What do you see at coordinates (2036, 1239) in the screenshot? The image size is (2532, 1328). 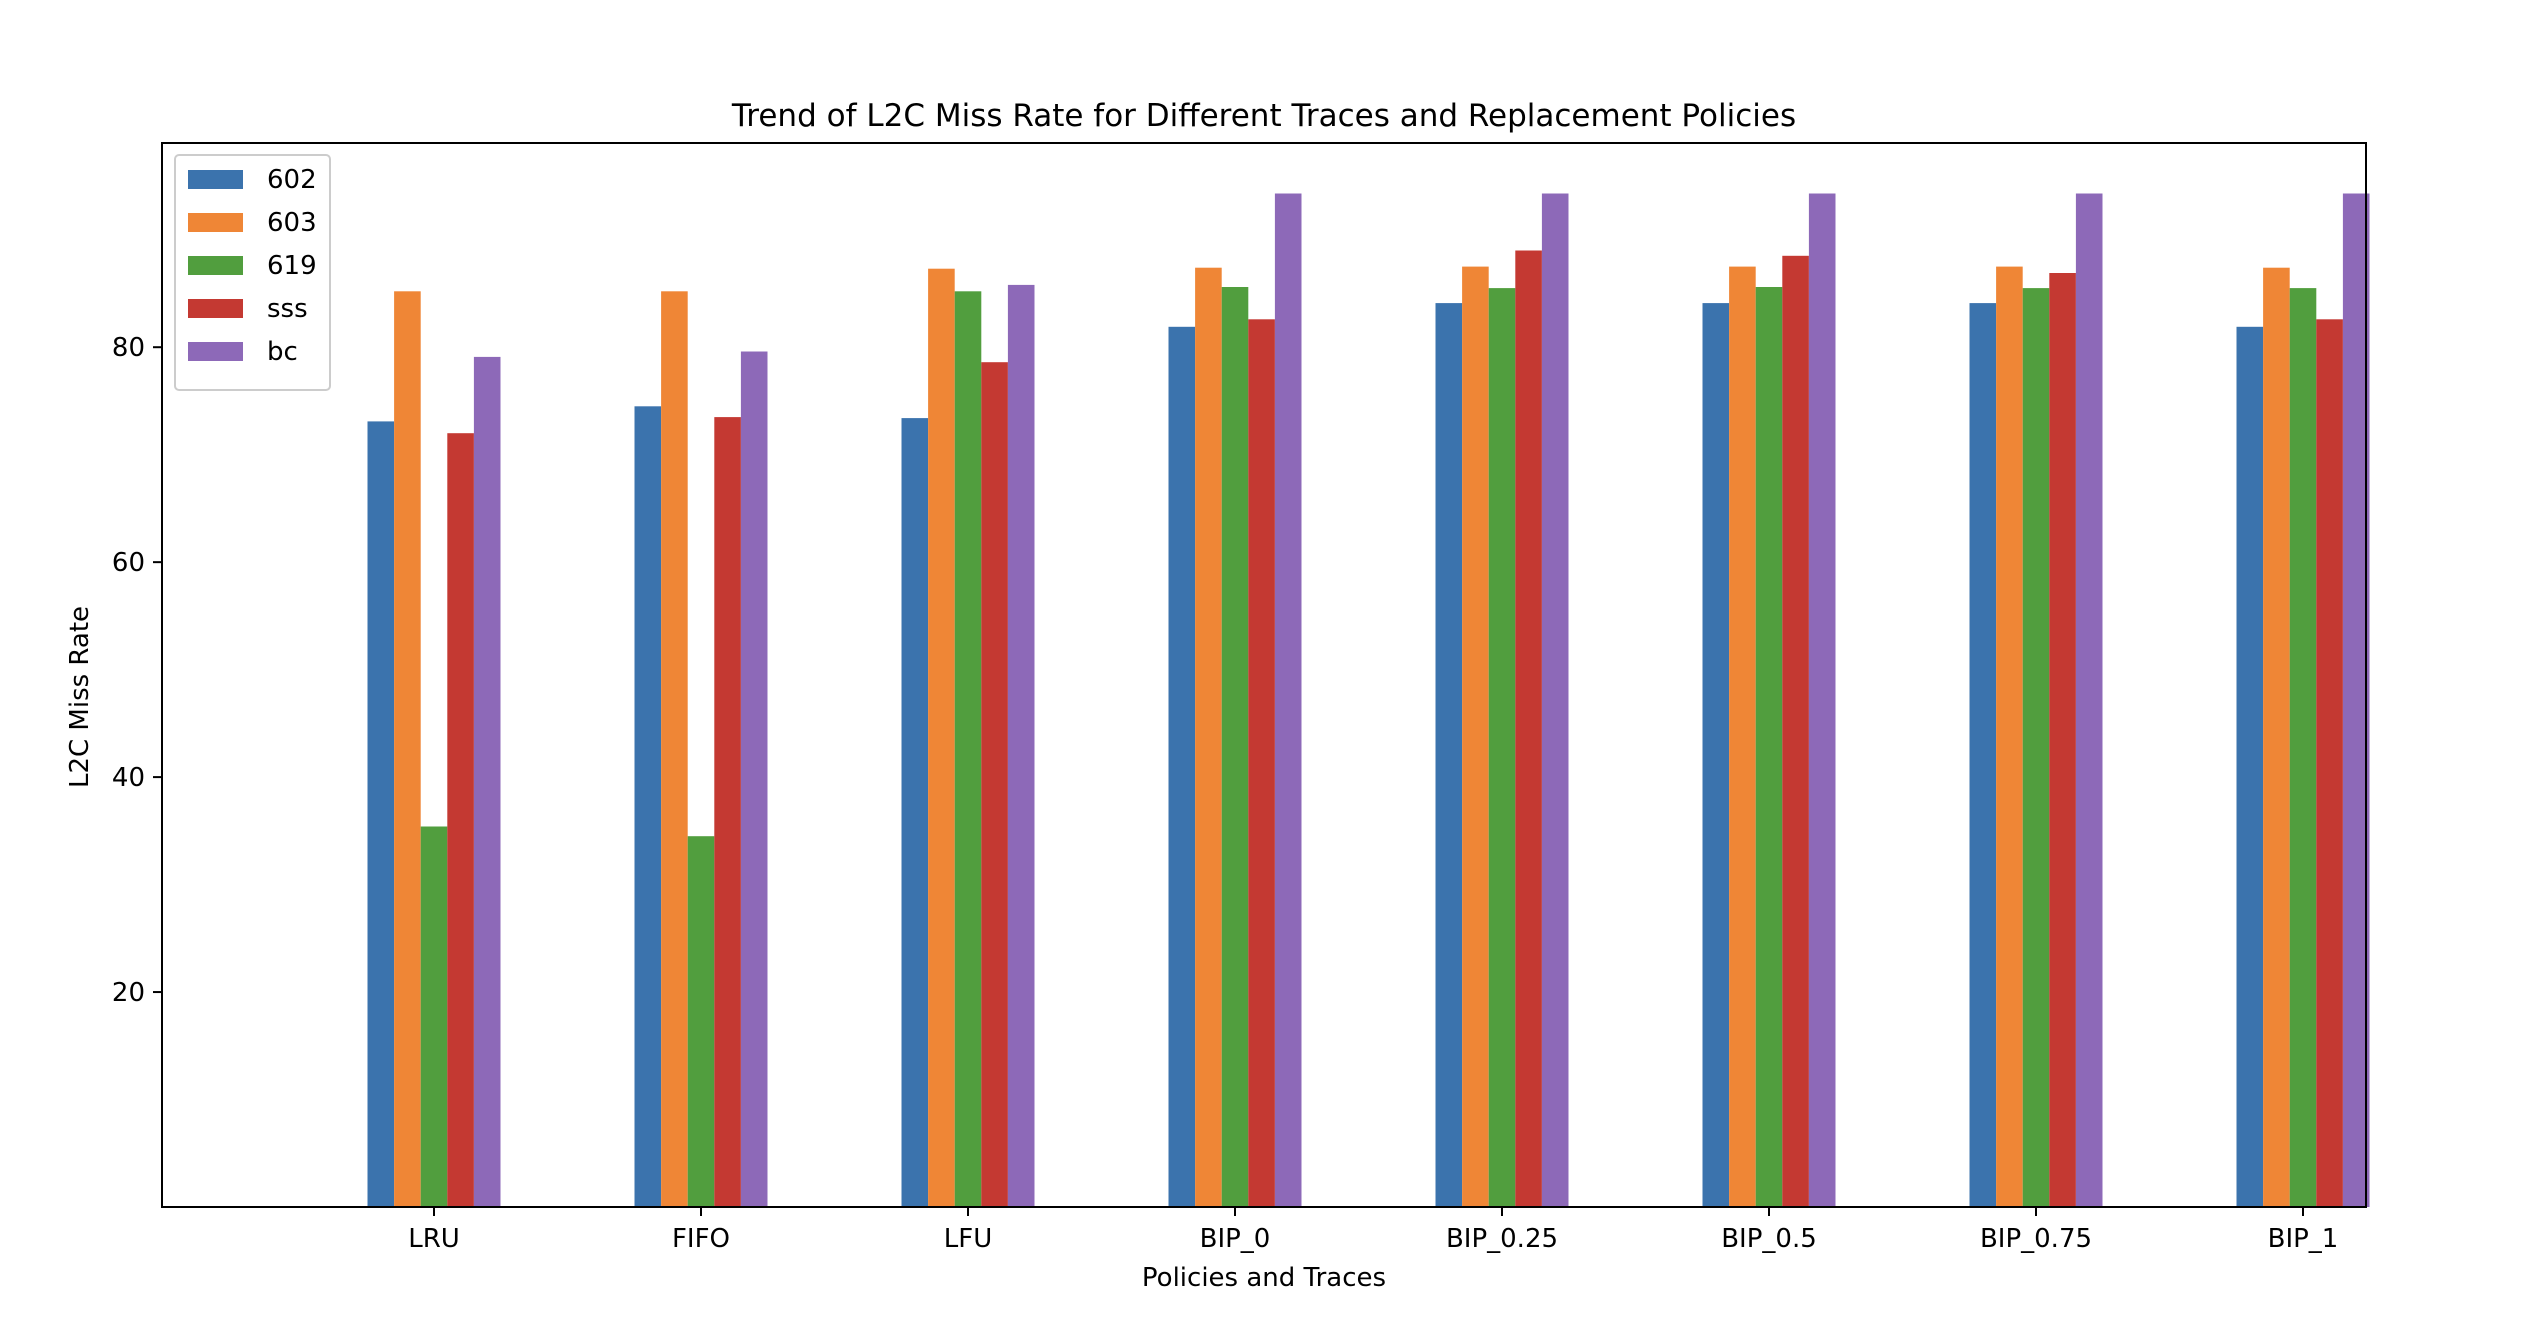 I see `x-tick-label: BIP_0.75` at bounding box center [2036, 1239].